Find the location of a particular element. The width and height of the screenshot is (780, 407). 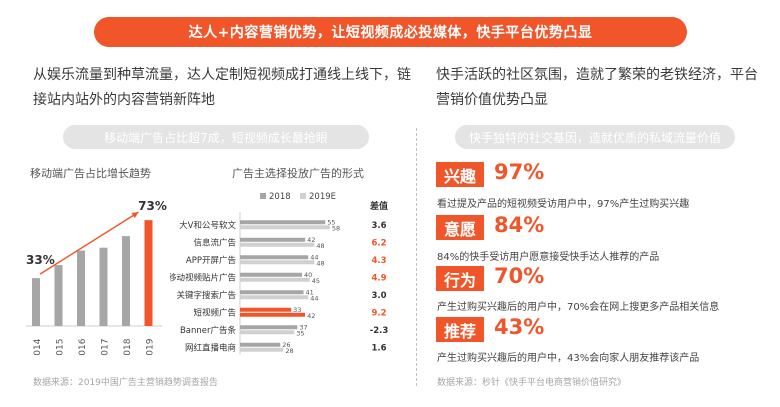

trend-tick-2016: 2016 is located at coordinates (83, 346).